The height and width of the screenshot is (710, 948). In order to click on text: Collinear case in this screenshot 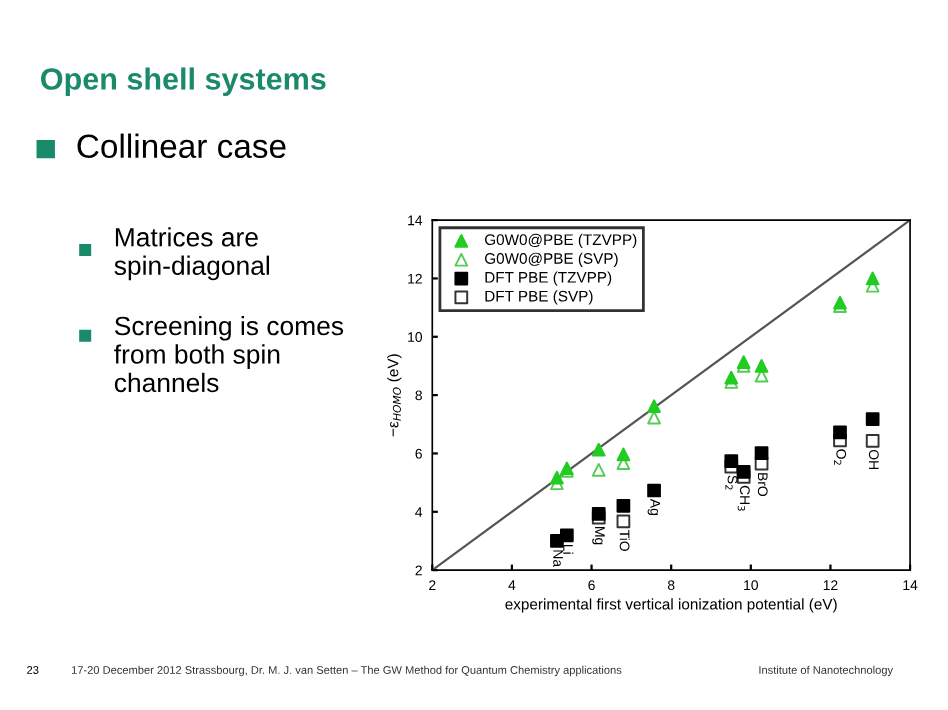, I will do `click(181, 146)`.